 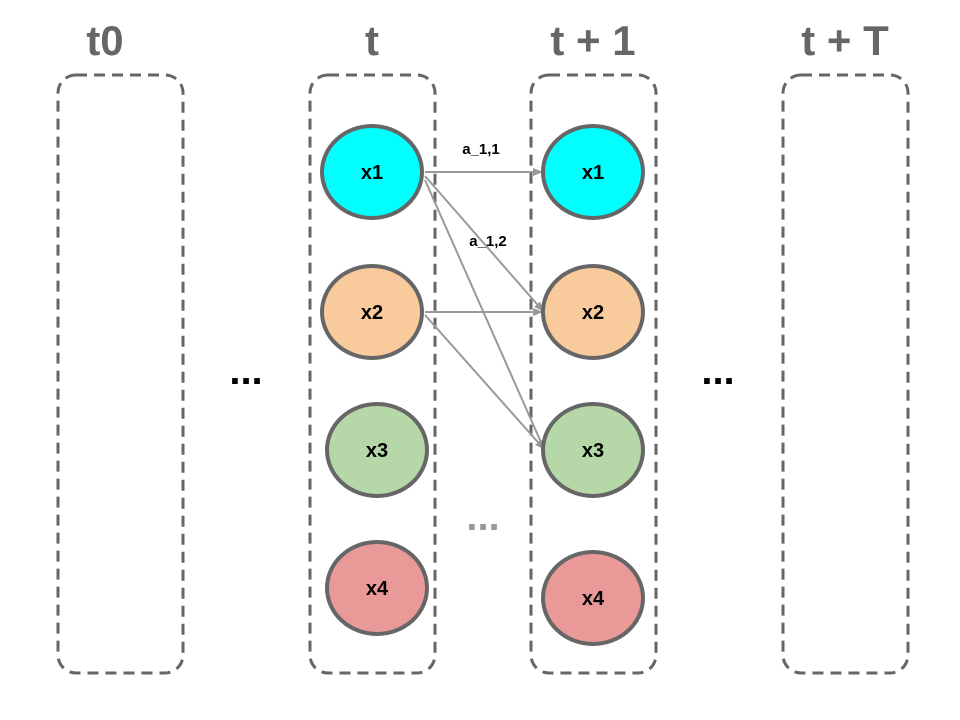 What do you see at coordinates (592, 40) in the screenshot?
I see `column-title-t-plus-1: t + 1` at bounding box center [592, 40].